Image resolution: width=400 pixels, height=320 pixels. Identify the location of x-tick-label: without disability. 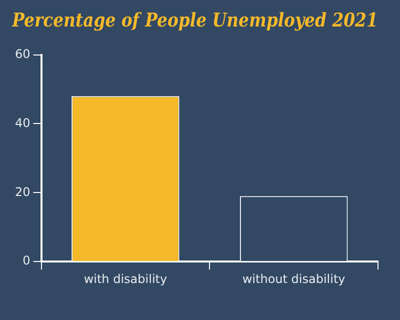
(294, 279).